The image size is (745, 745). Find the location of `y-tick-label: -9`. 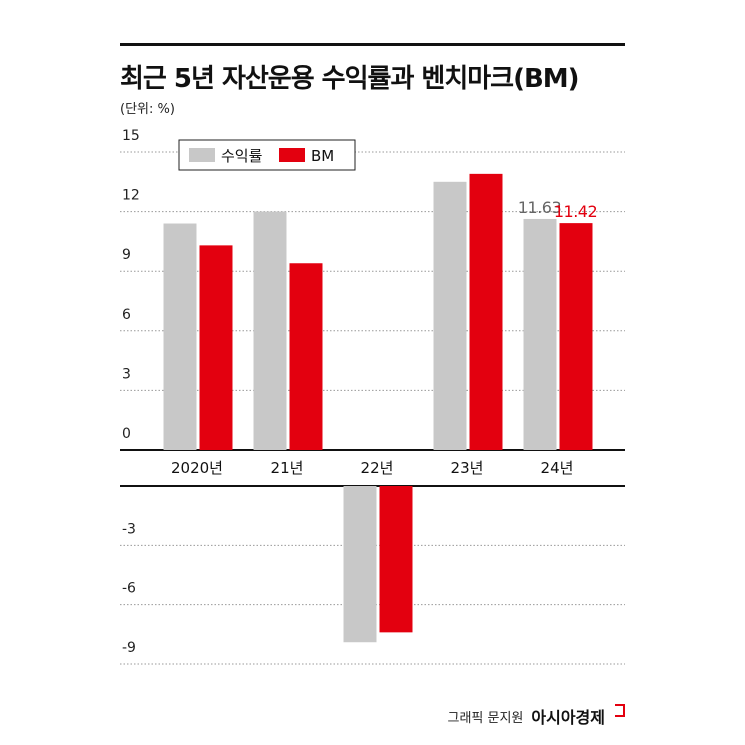

y-tick-label: -9 is located at coordinates (129, 648).